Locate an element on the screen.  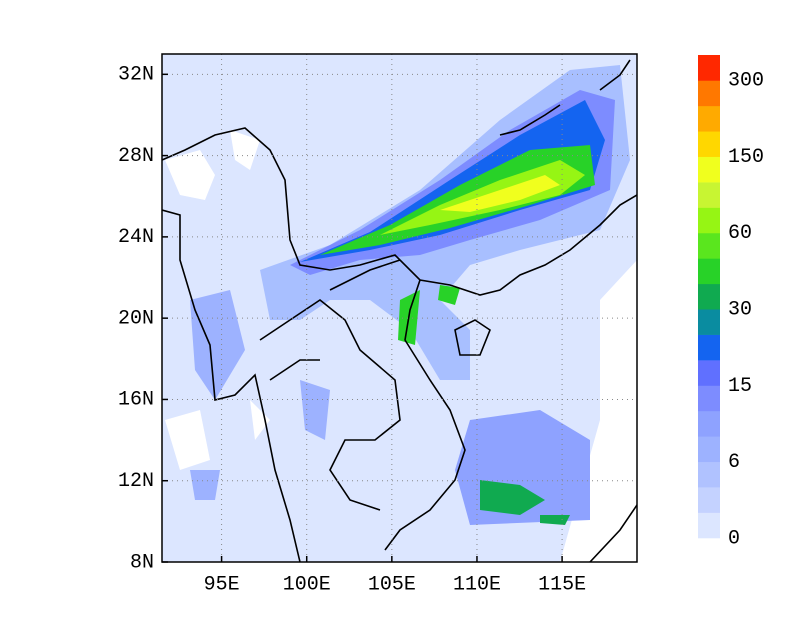
y-tick-label: 28N is located at coordinates (136, 156).